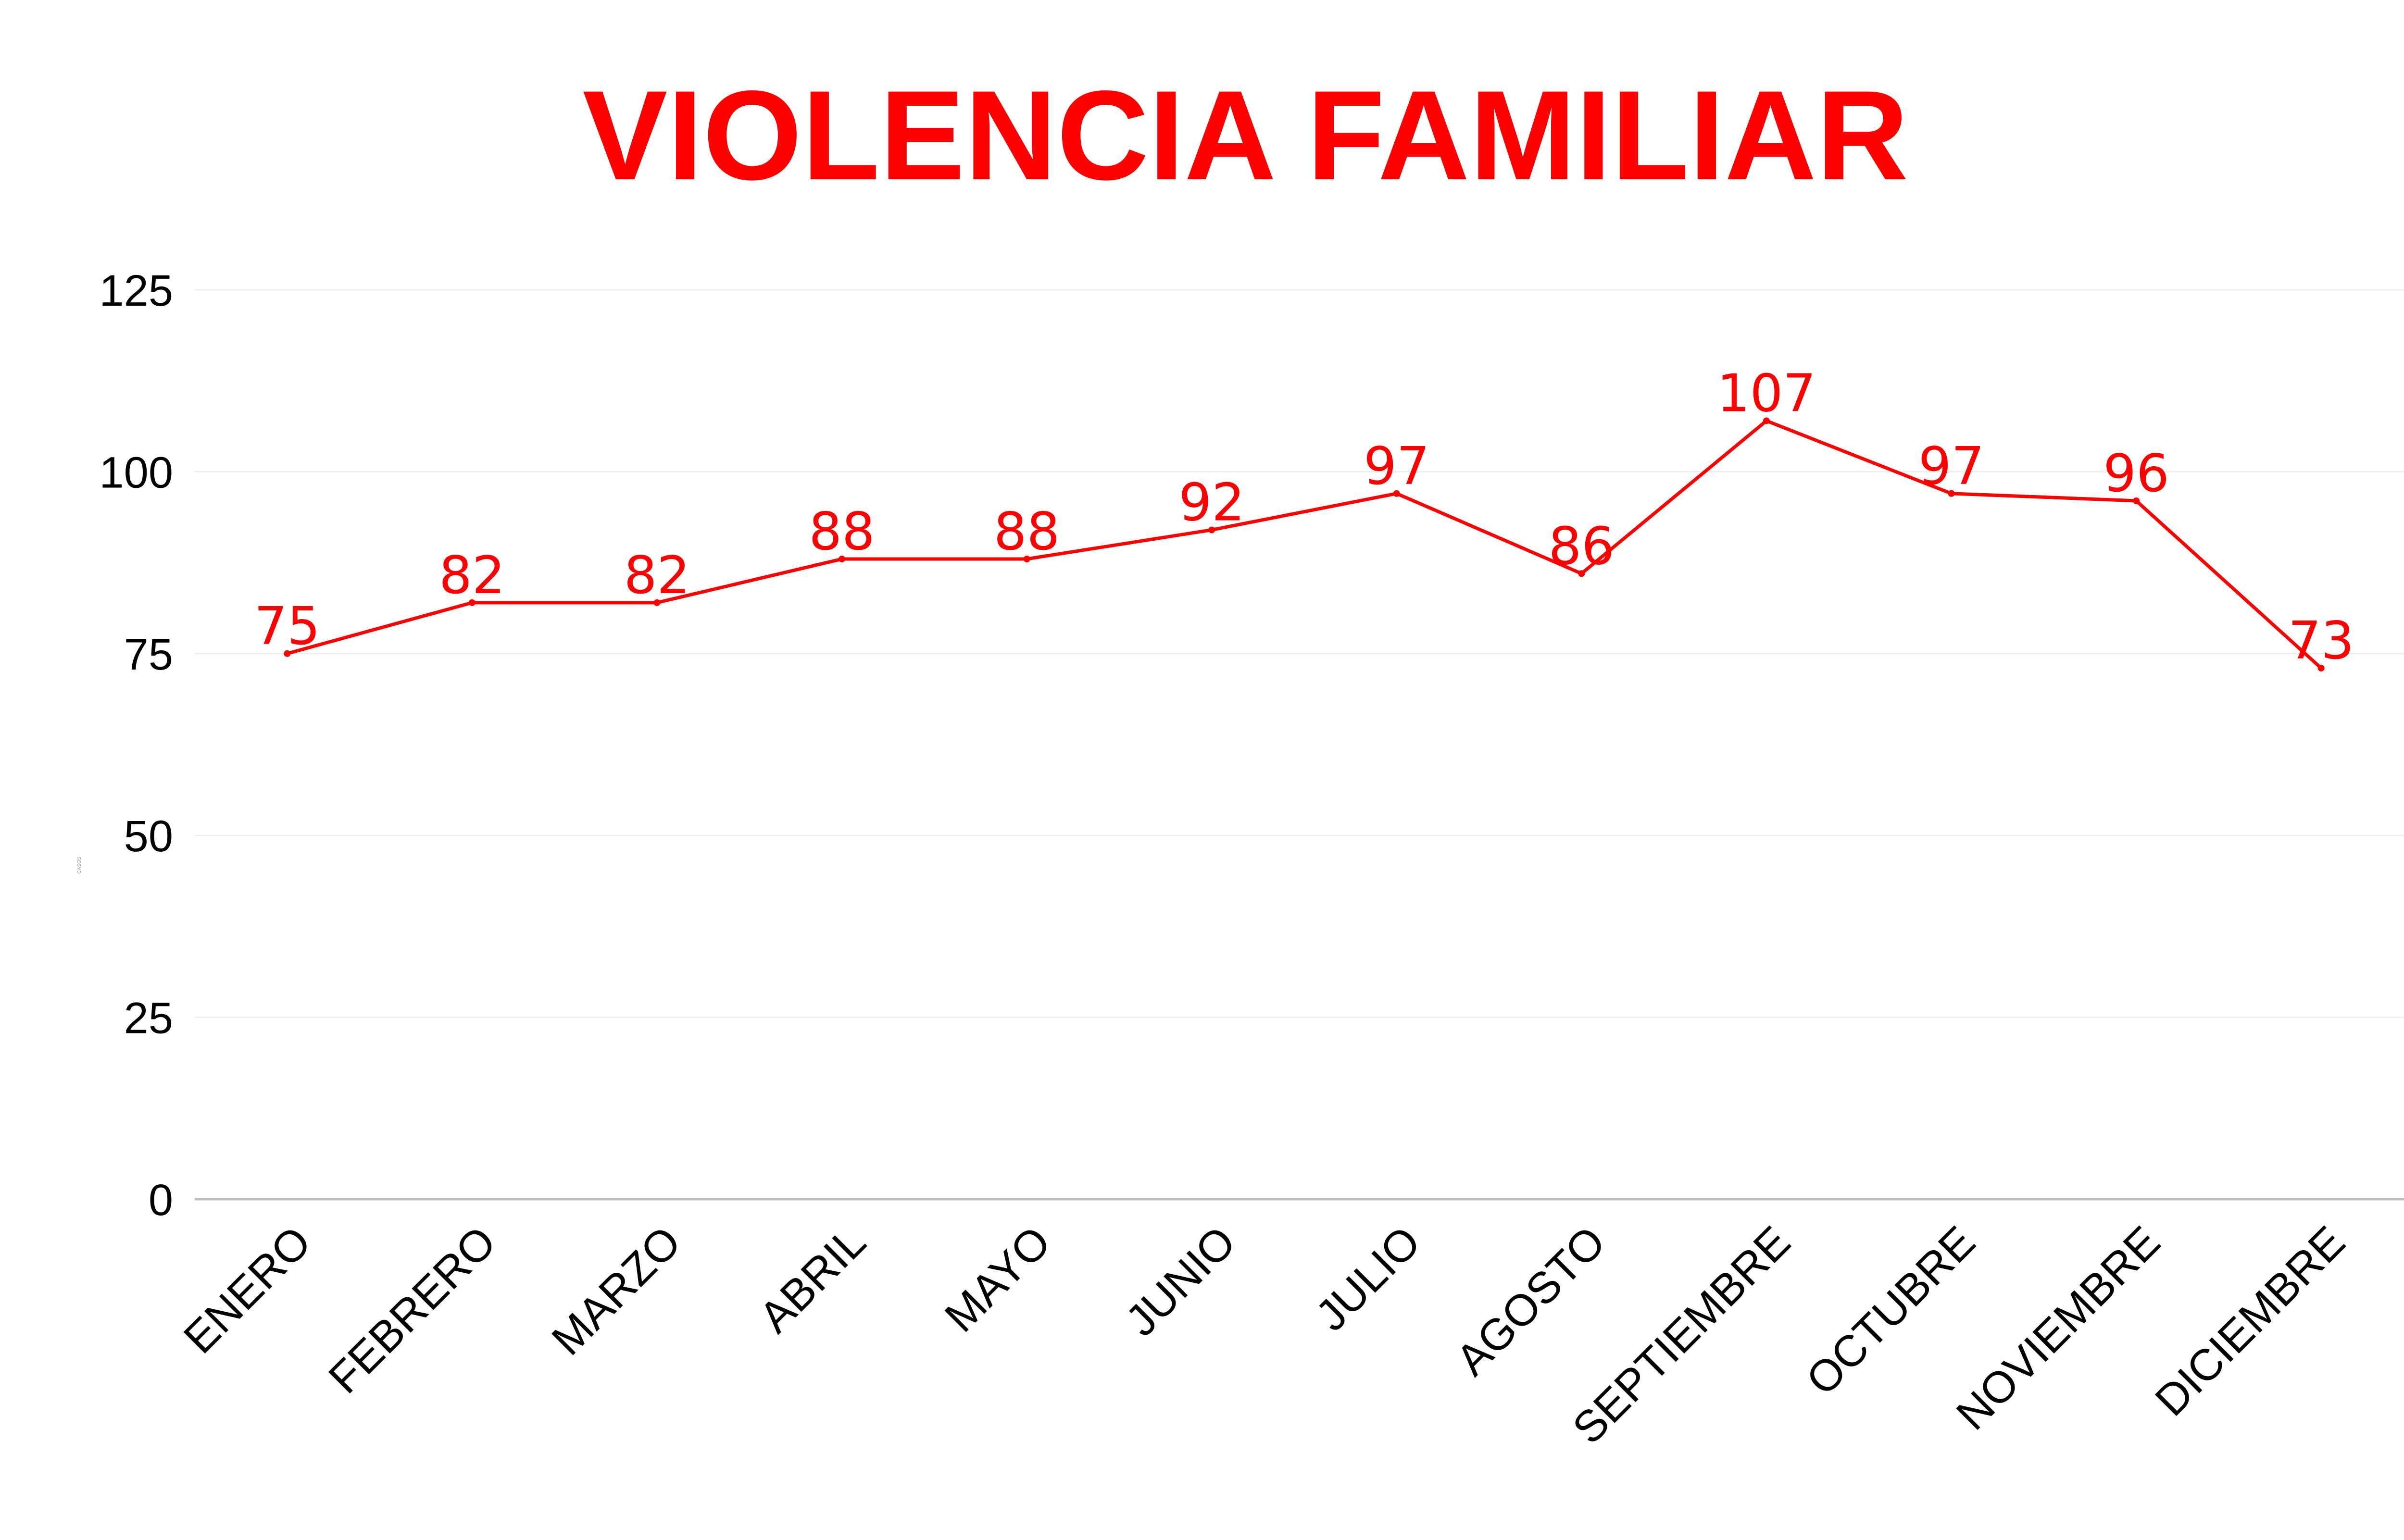 The height and width of the screenshot is (1540, 2404). What do you see at coordinates (812, 1279) in the screenshot?
I see `x-tick-label: ABRIL` at bounding box center [812, 1279].